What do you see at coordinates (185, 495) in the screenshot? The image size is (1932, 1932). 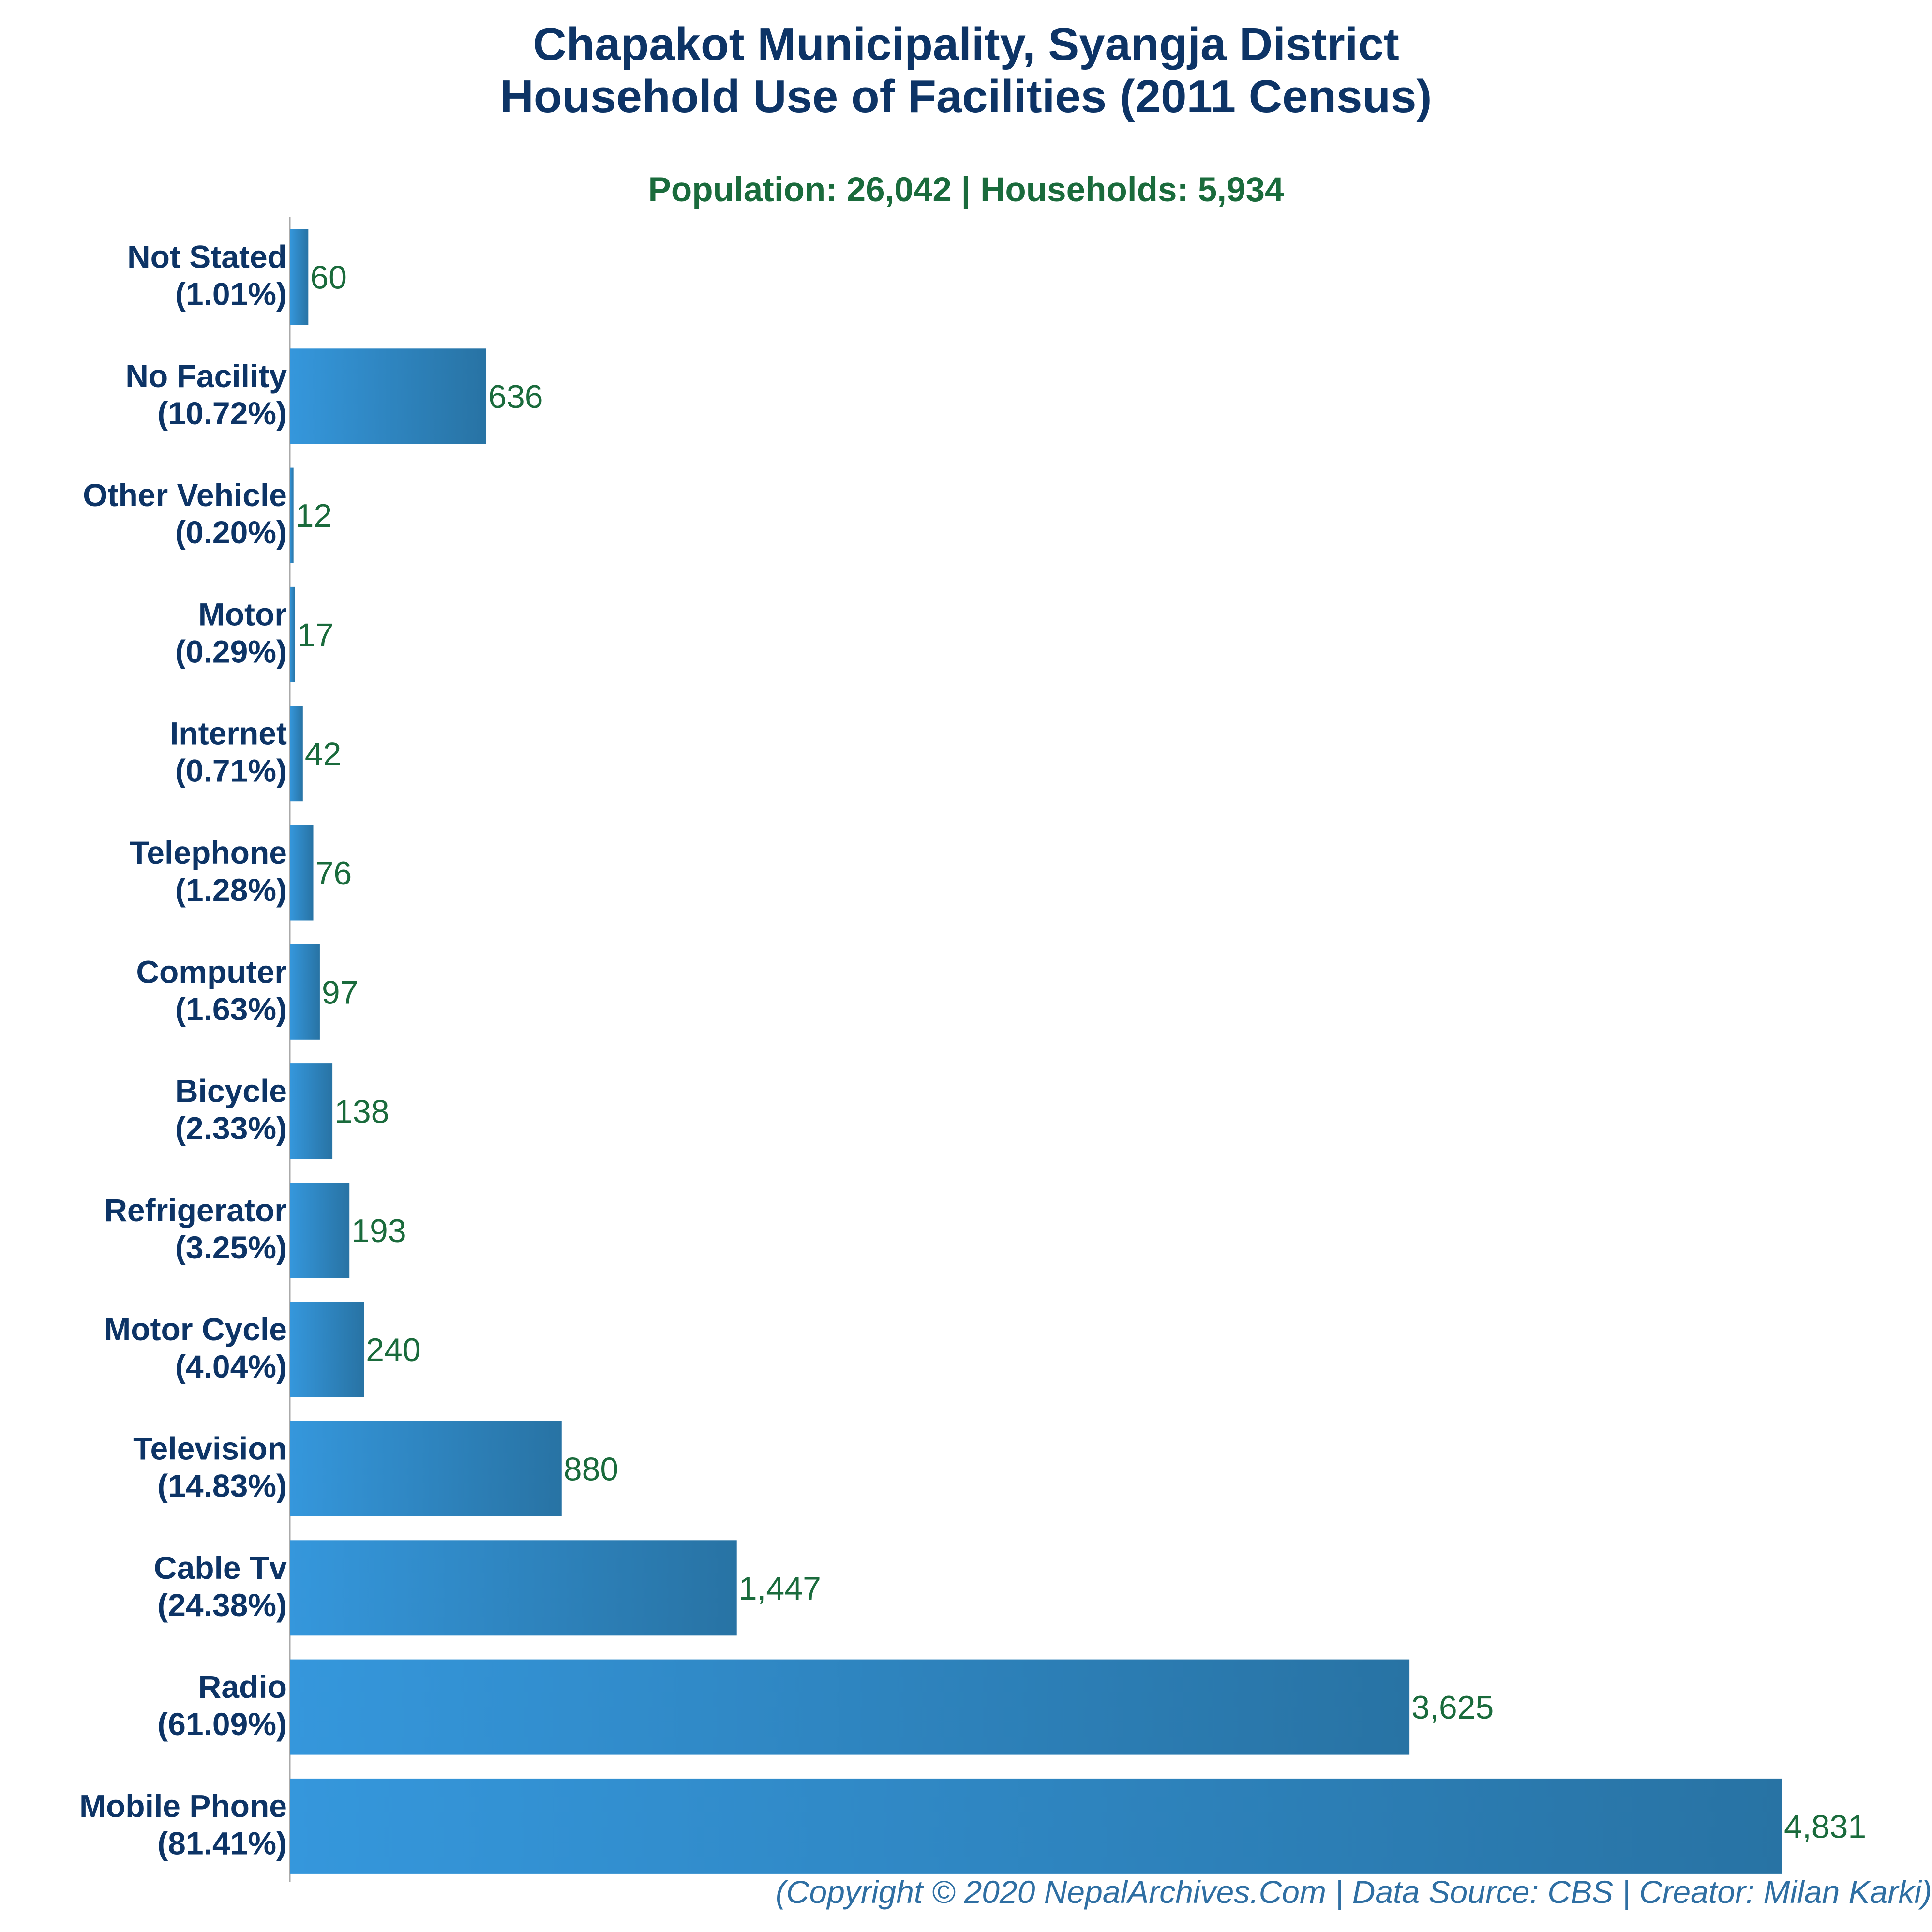 I see `category-label: Other Vehicle` at bounding box center [185, 495].